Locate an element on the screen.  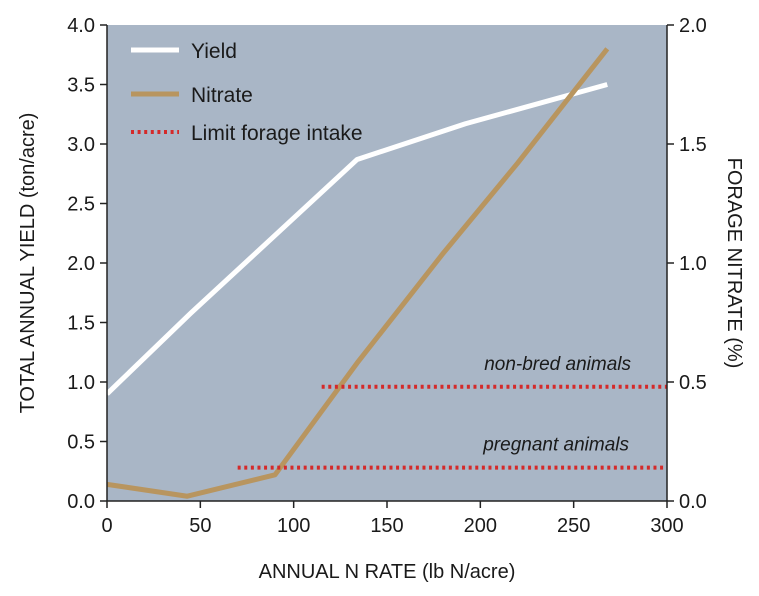
y2-tick-label: 1.0 is located at coordinates (693, 264).